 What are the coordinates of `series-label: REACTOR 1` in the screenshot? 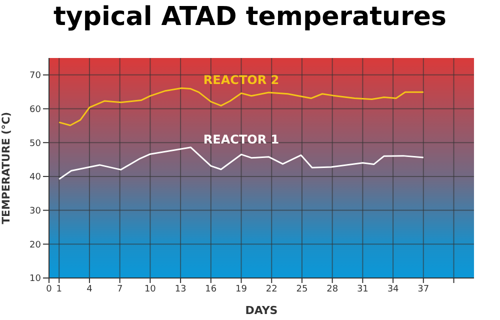 It's located at (241, 139).